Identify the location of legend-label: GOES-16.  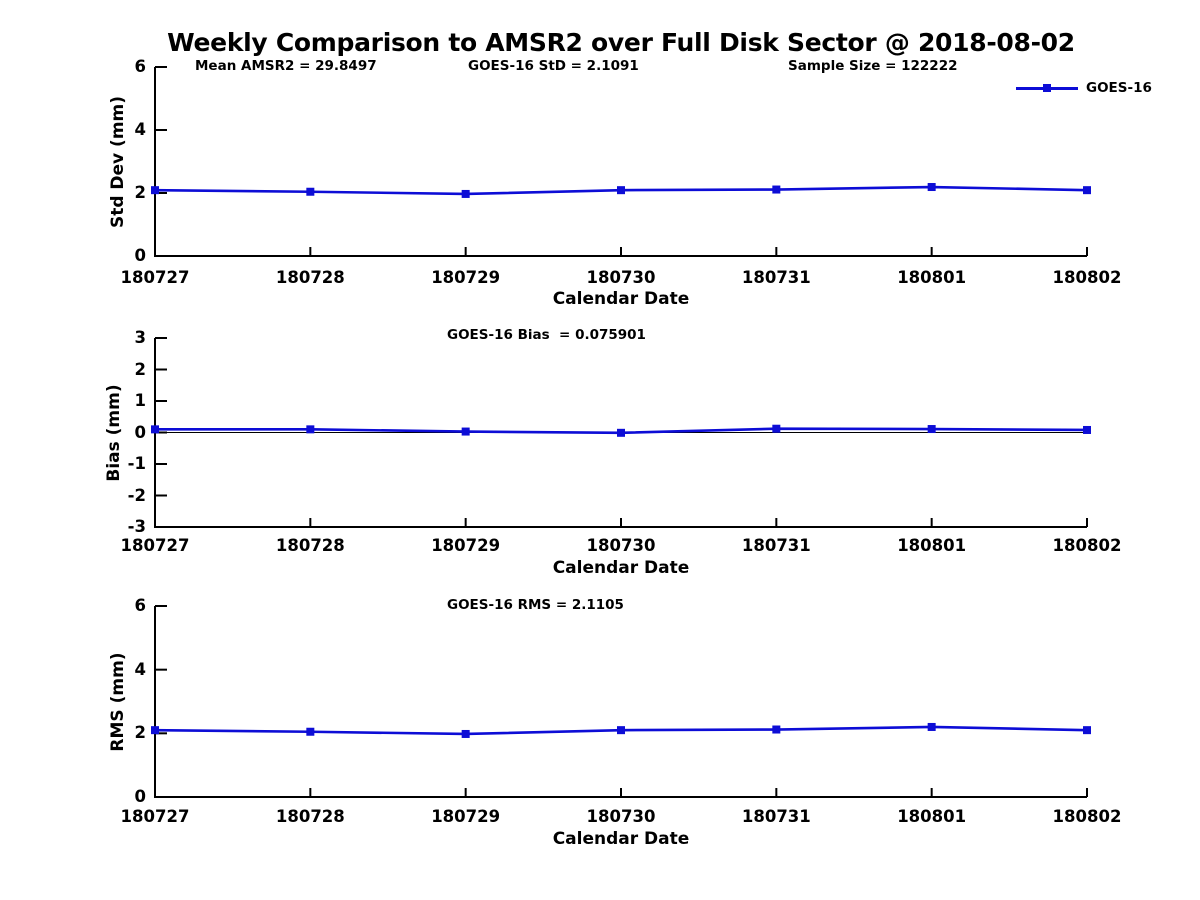
(1119, 88).